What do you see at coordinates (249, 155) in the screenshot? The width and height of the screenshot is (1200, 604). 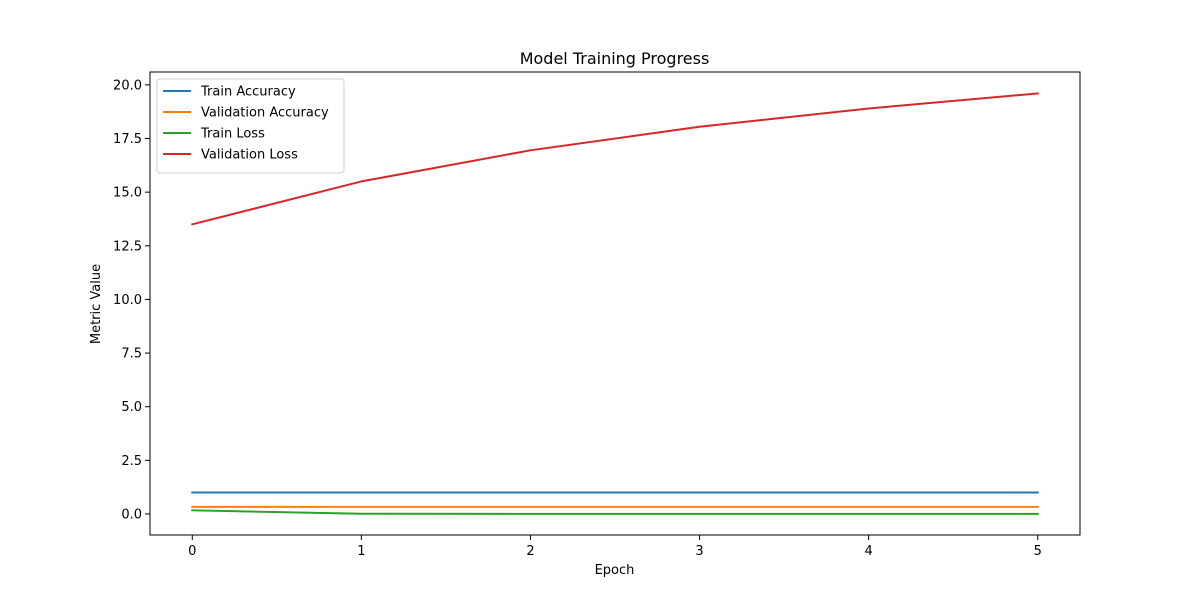 I see `legend-label-3: Validation Loss` at bounding box center [249, 155].